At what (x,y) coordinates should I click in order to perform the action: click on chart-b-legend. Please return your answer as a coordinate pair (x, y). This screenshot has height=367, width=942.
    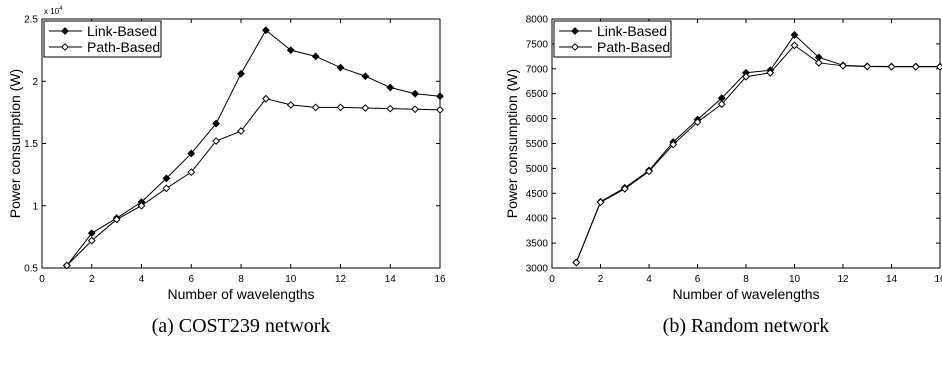
    Looking at the image, I should click on (612, 39).